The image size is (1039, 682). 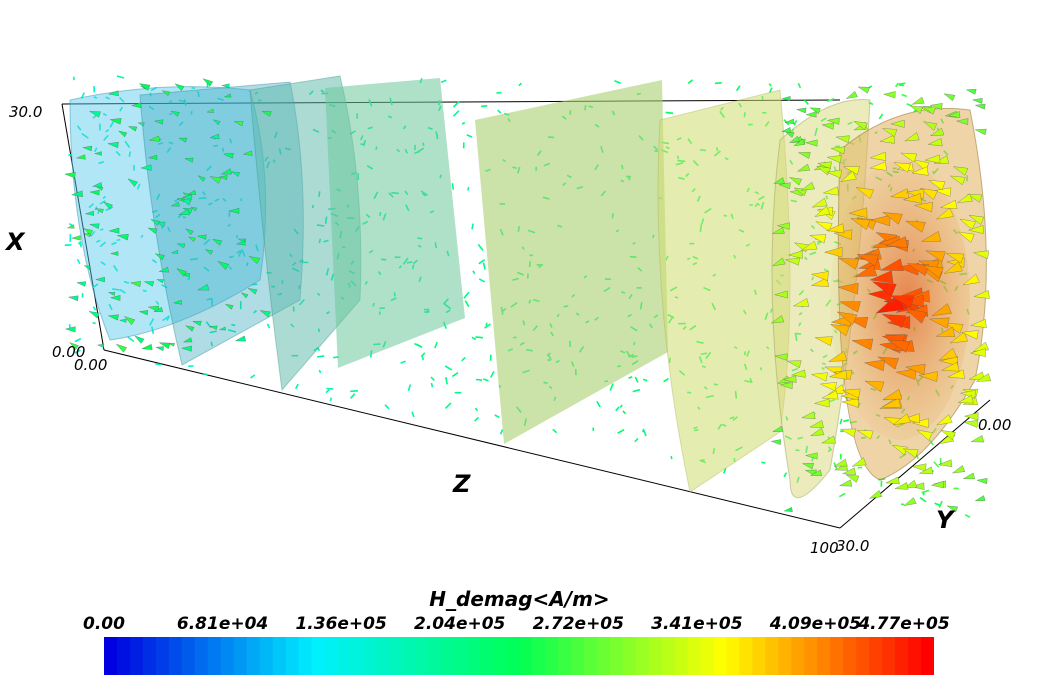 What do you see at coordinates (519, 599) in the screenshot?
I see `colorbar-title: H_demag<A/m>` at bounding box center [519, 599].